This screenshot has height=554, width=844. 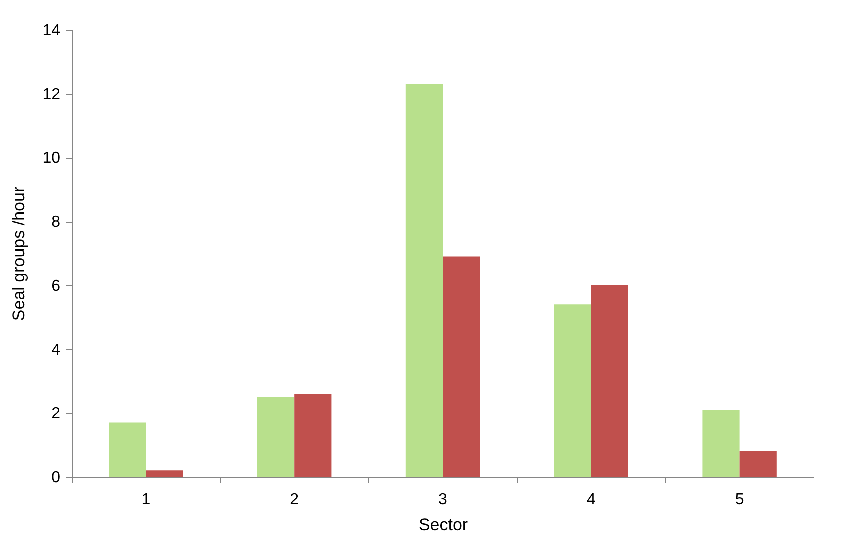 What do you see at coordinates (56, 286) in the screenshot?
I see `y-tick-label: 6` at bounding box center [56, 286].